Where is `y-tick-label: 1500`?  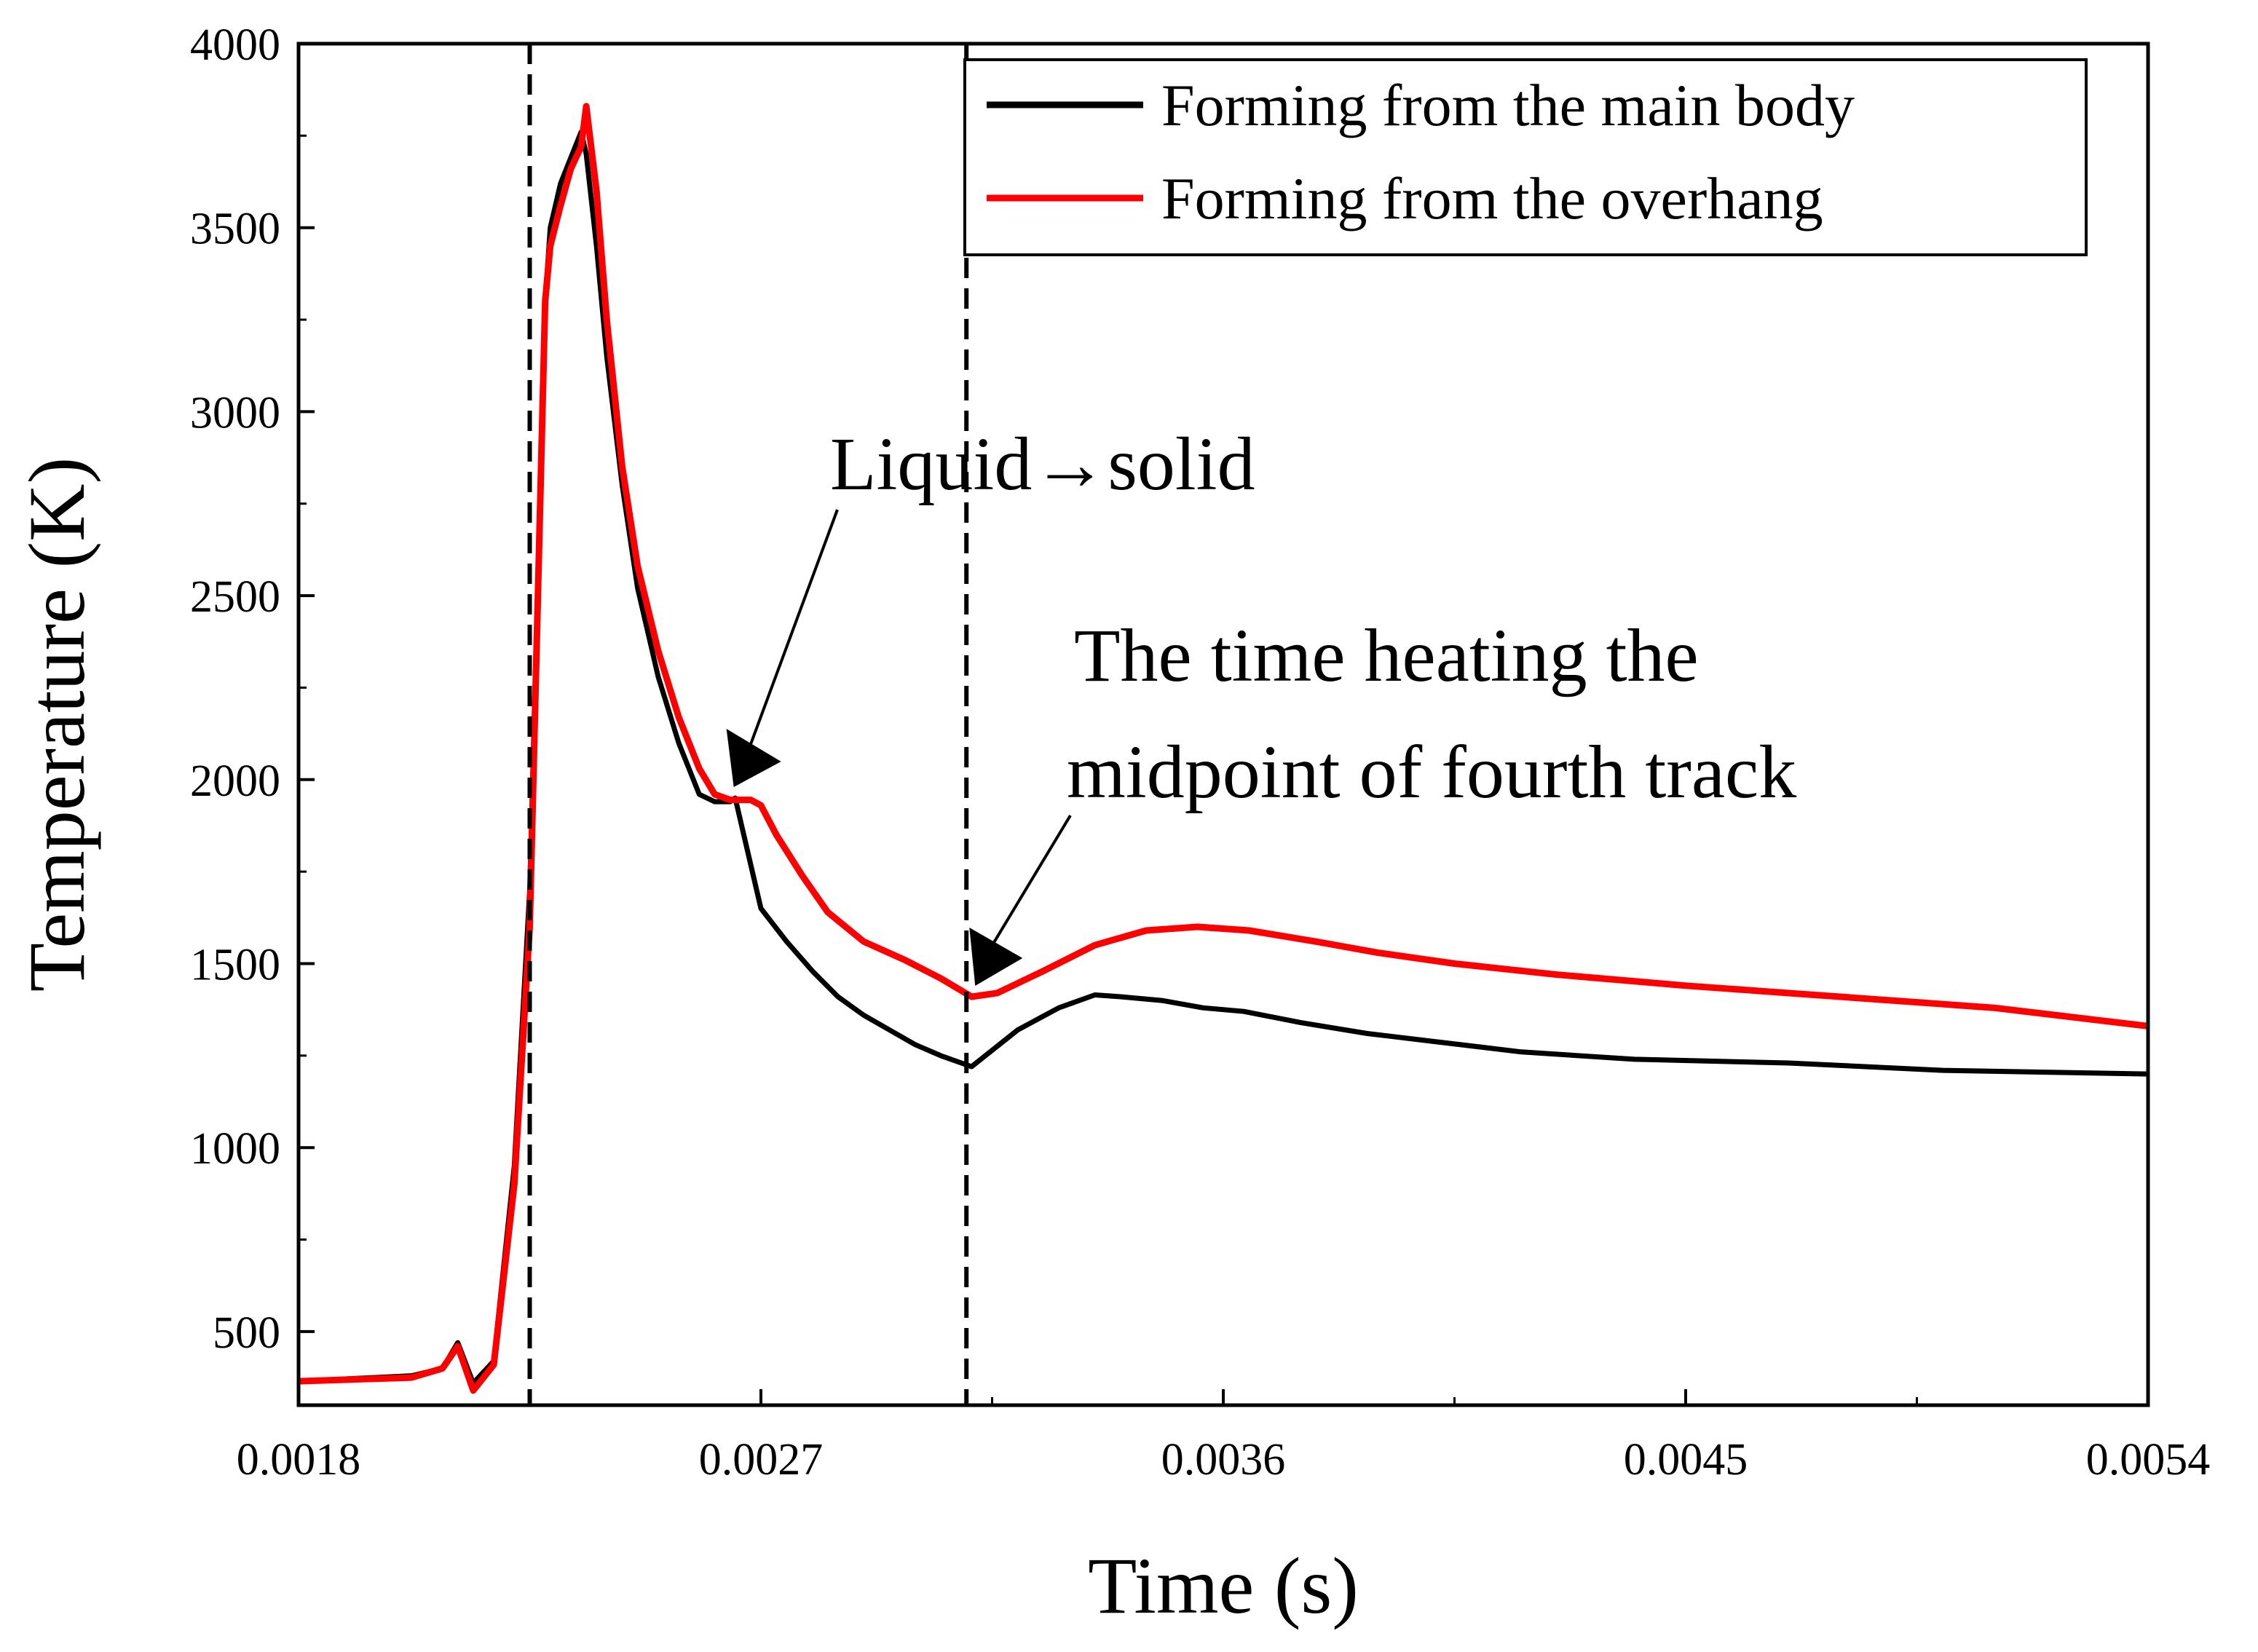 y-tick-label: 1500 is located at coordinates (235, 965).